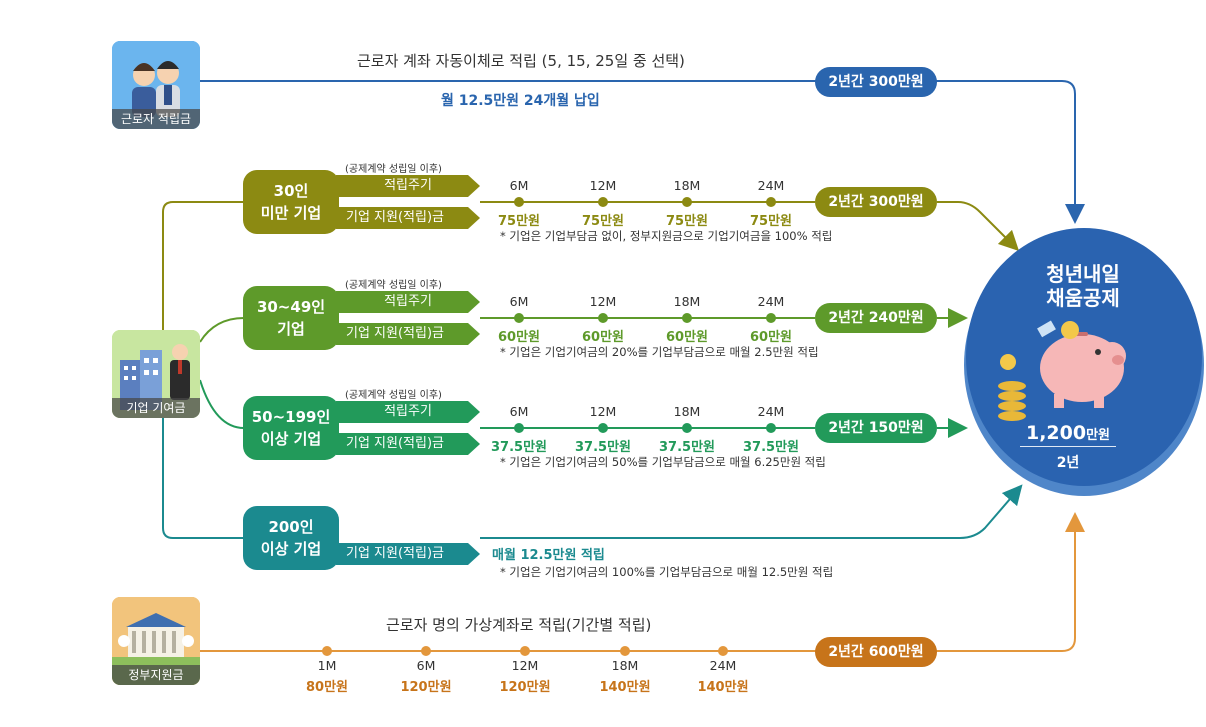  What do you see at coordinates (426, 665) in the screenshot?
I see `government-month-label: 6M` at bounding box center [426, 665].